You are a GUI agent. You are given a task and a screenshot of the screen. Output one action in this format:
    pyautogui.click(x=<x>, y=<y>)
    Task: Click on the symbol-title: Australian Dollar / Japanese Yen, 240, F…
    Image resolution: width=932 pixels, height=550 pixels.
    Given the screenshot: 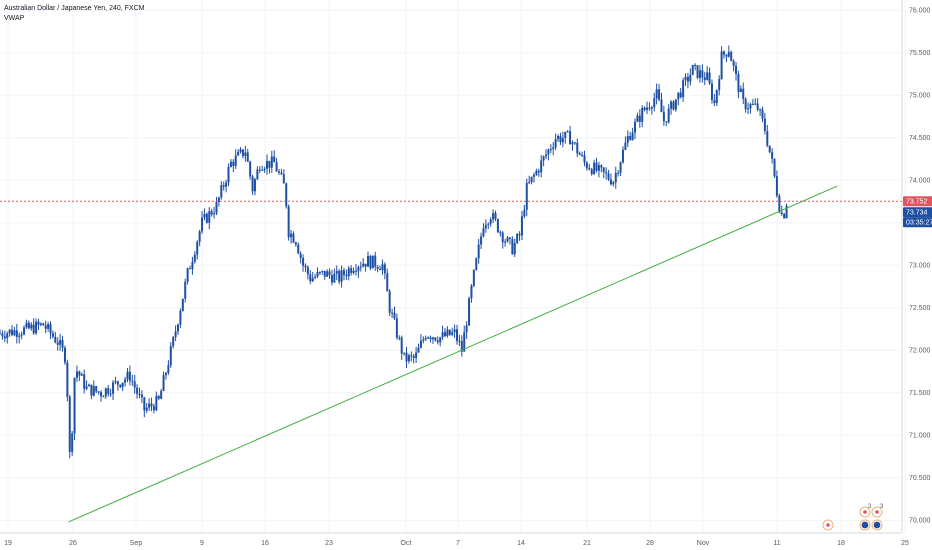 What is the action you would take?
    pyautogui.click(x=74, y=8)
    